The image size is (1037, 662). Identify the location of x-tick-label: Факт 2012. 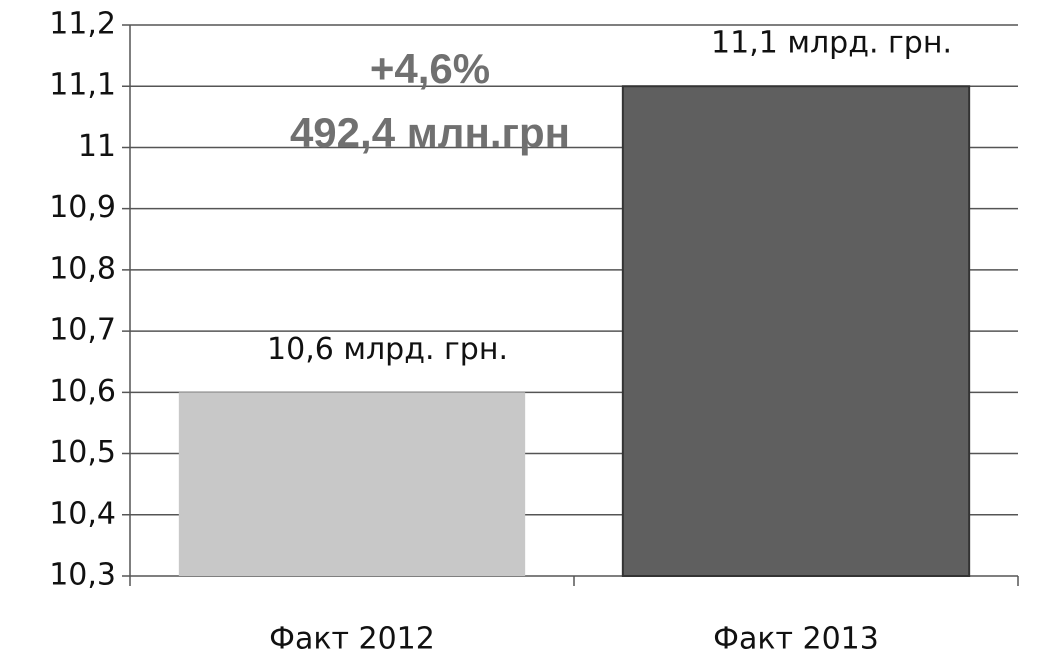
(352, 639).